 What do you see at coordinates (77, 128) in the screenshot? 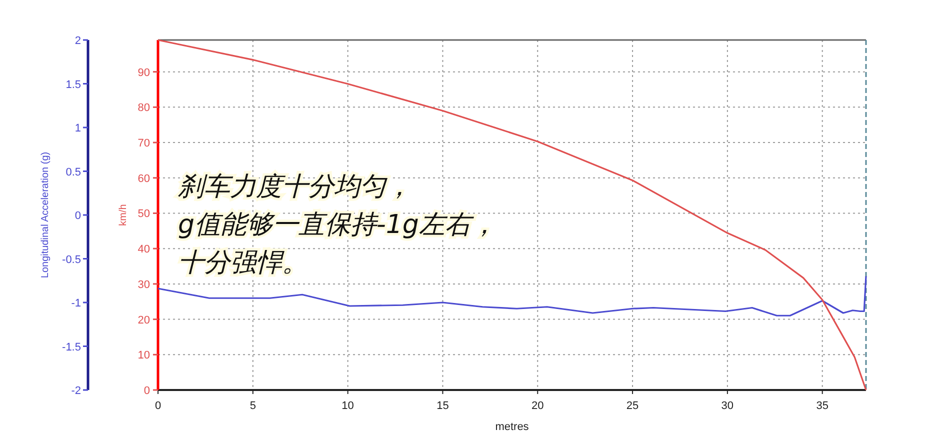
I see `y-tick-label: 1` at bounding box center [77, 128].